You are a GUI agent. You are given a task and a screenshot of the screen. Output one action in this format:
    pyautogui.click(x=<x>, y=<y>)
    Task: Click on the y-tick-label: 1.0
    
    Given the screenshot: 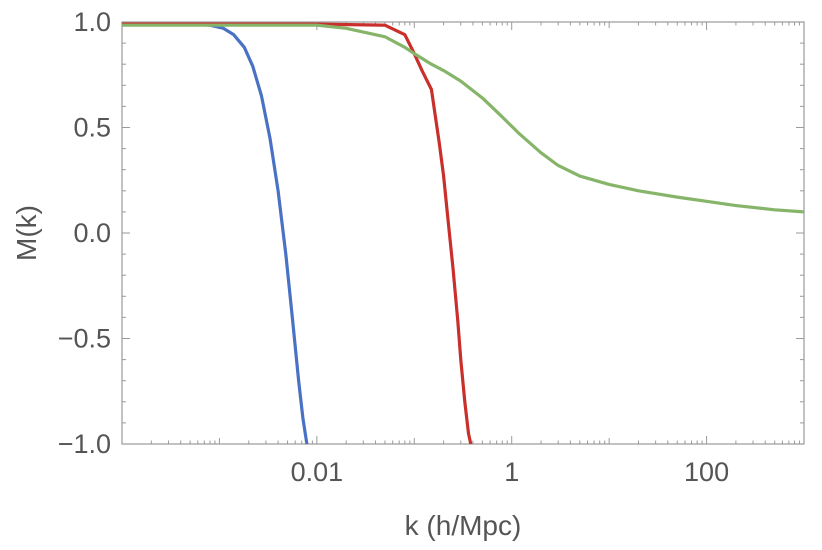 What is the action you would take?
    pyautogui.click(x=92, y=22)
    